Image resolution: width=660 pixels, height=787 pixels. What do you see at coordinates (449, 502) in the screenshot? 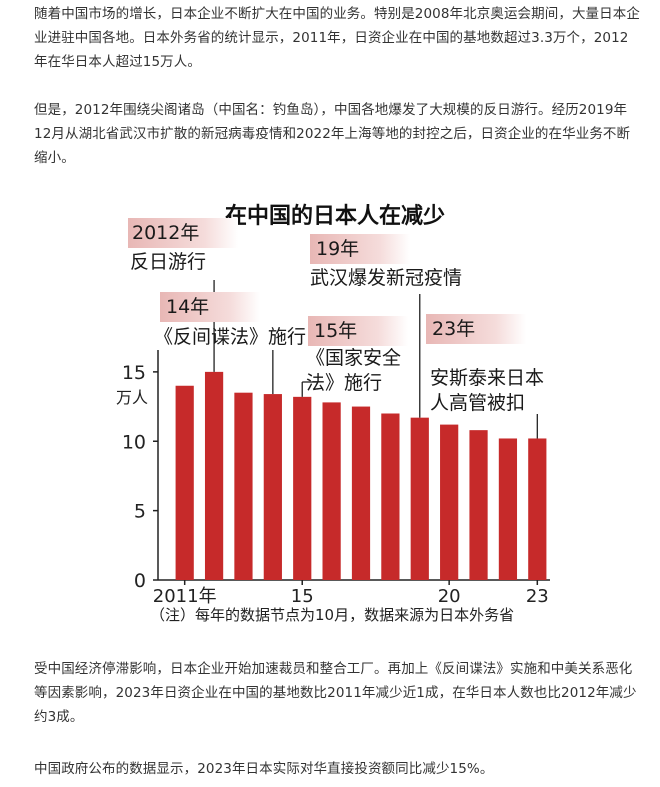
I see `bar-2020` at bounding box center [449, 502].